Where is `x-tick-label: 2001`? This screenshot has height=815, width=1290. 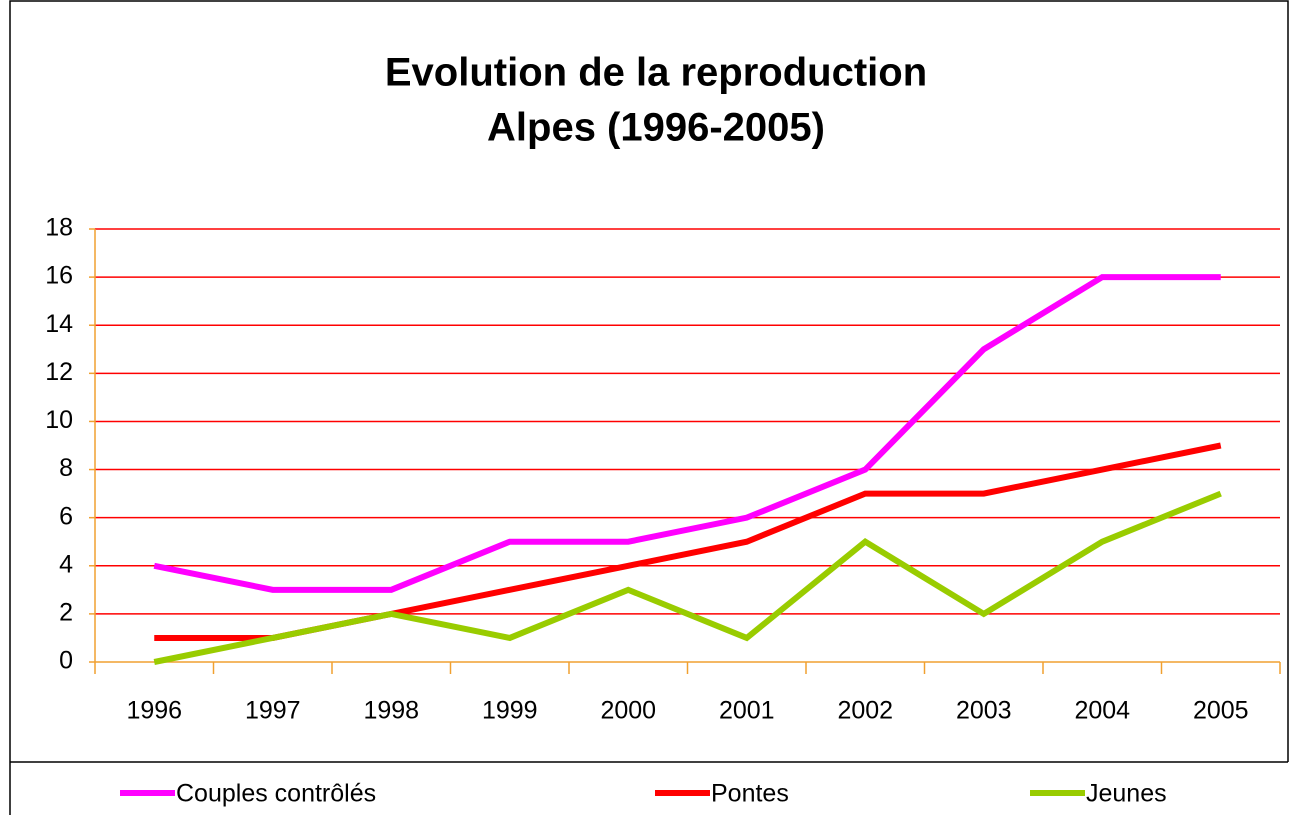 x-tick-label: 2001 is located at coordinates (747, 711).